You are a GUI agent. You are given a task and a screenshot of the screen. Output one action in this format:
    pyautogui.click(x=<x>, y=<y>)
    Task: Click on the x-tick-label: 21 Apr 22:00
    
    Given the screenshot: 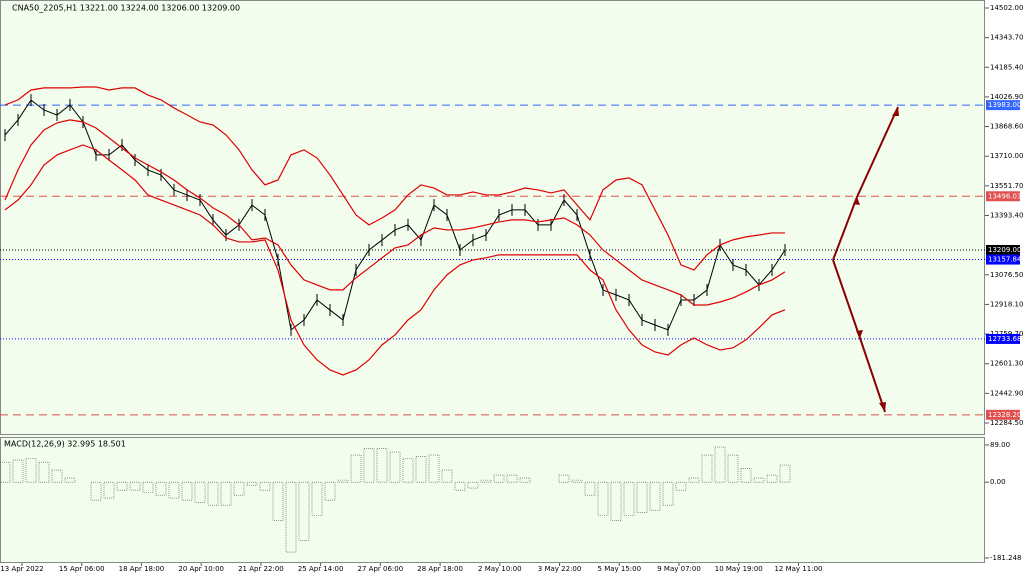 What is the action you would take?
    pyautogui.click(x=261, y=569)
    